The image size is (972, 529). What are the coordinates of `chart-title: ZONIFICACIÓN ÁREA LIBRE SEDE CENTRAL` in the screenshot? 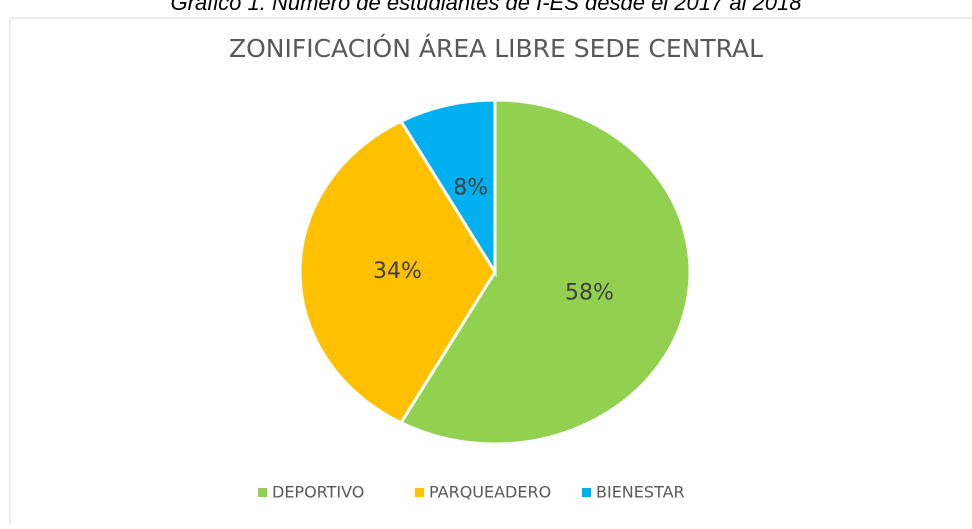 It's located at (496, 48).